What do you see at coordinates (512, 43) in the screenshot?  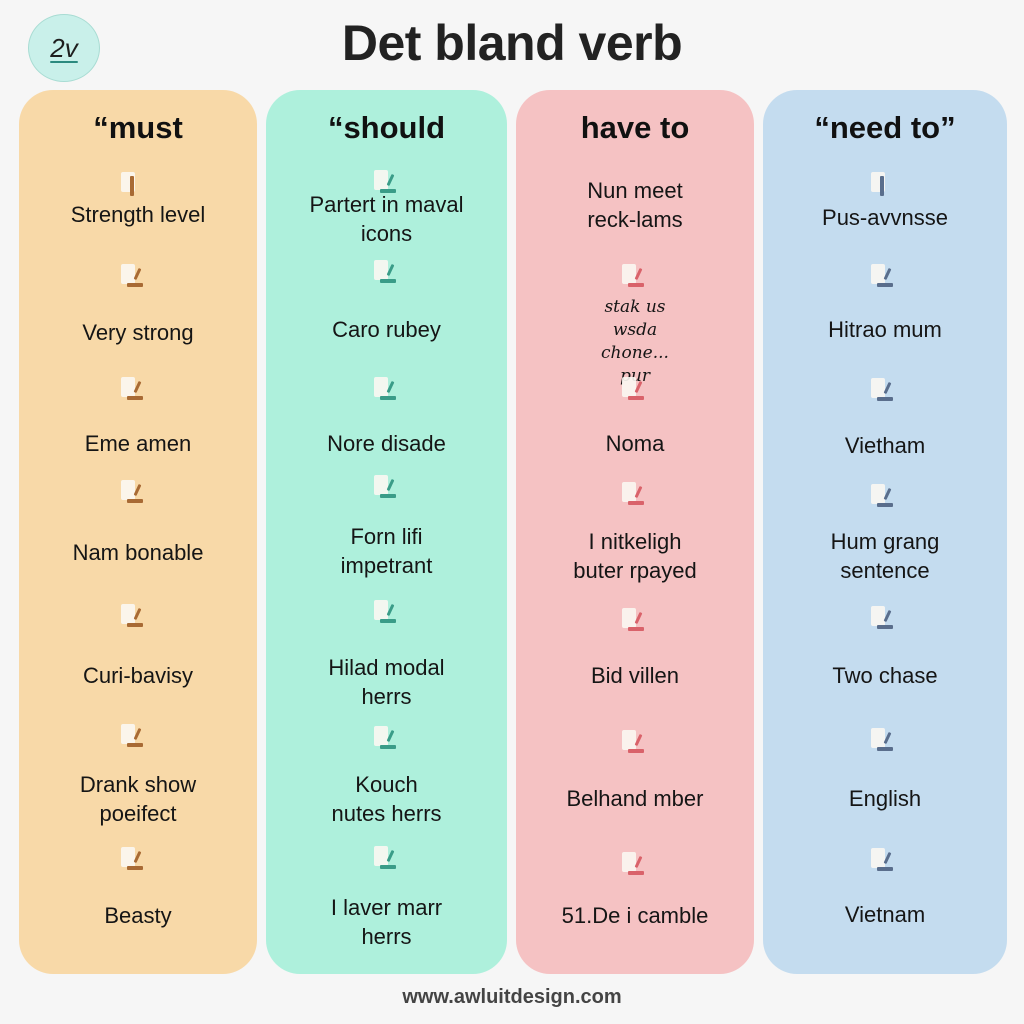 I see `page-title: Det bland verb` at bounding box center [512, 43].